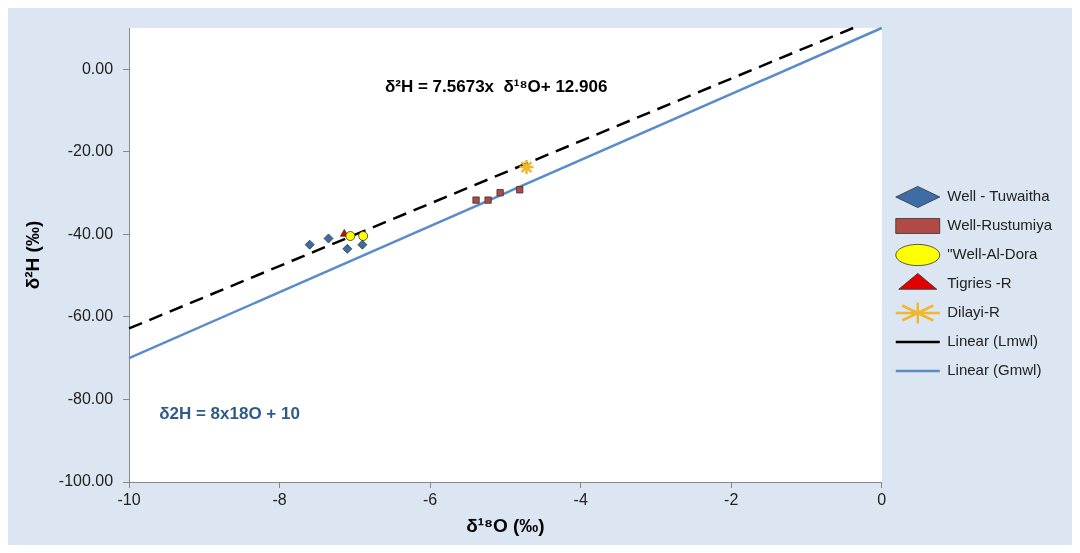 The width and height of the screenshot is (1080, 553). Describe the element at coordinates (999, 196) in the screenshot. I see `legend-label: Well - Tuwaitha` at that location.